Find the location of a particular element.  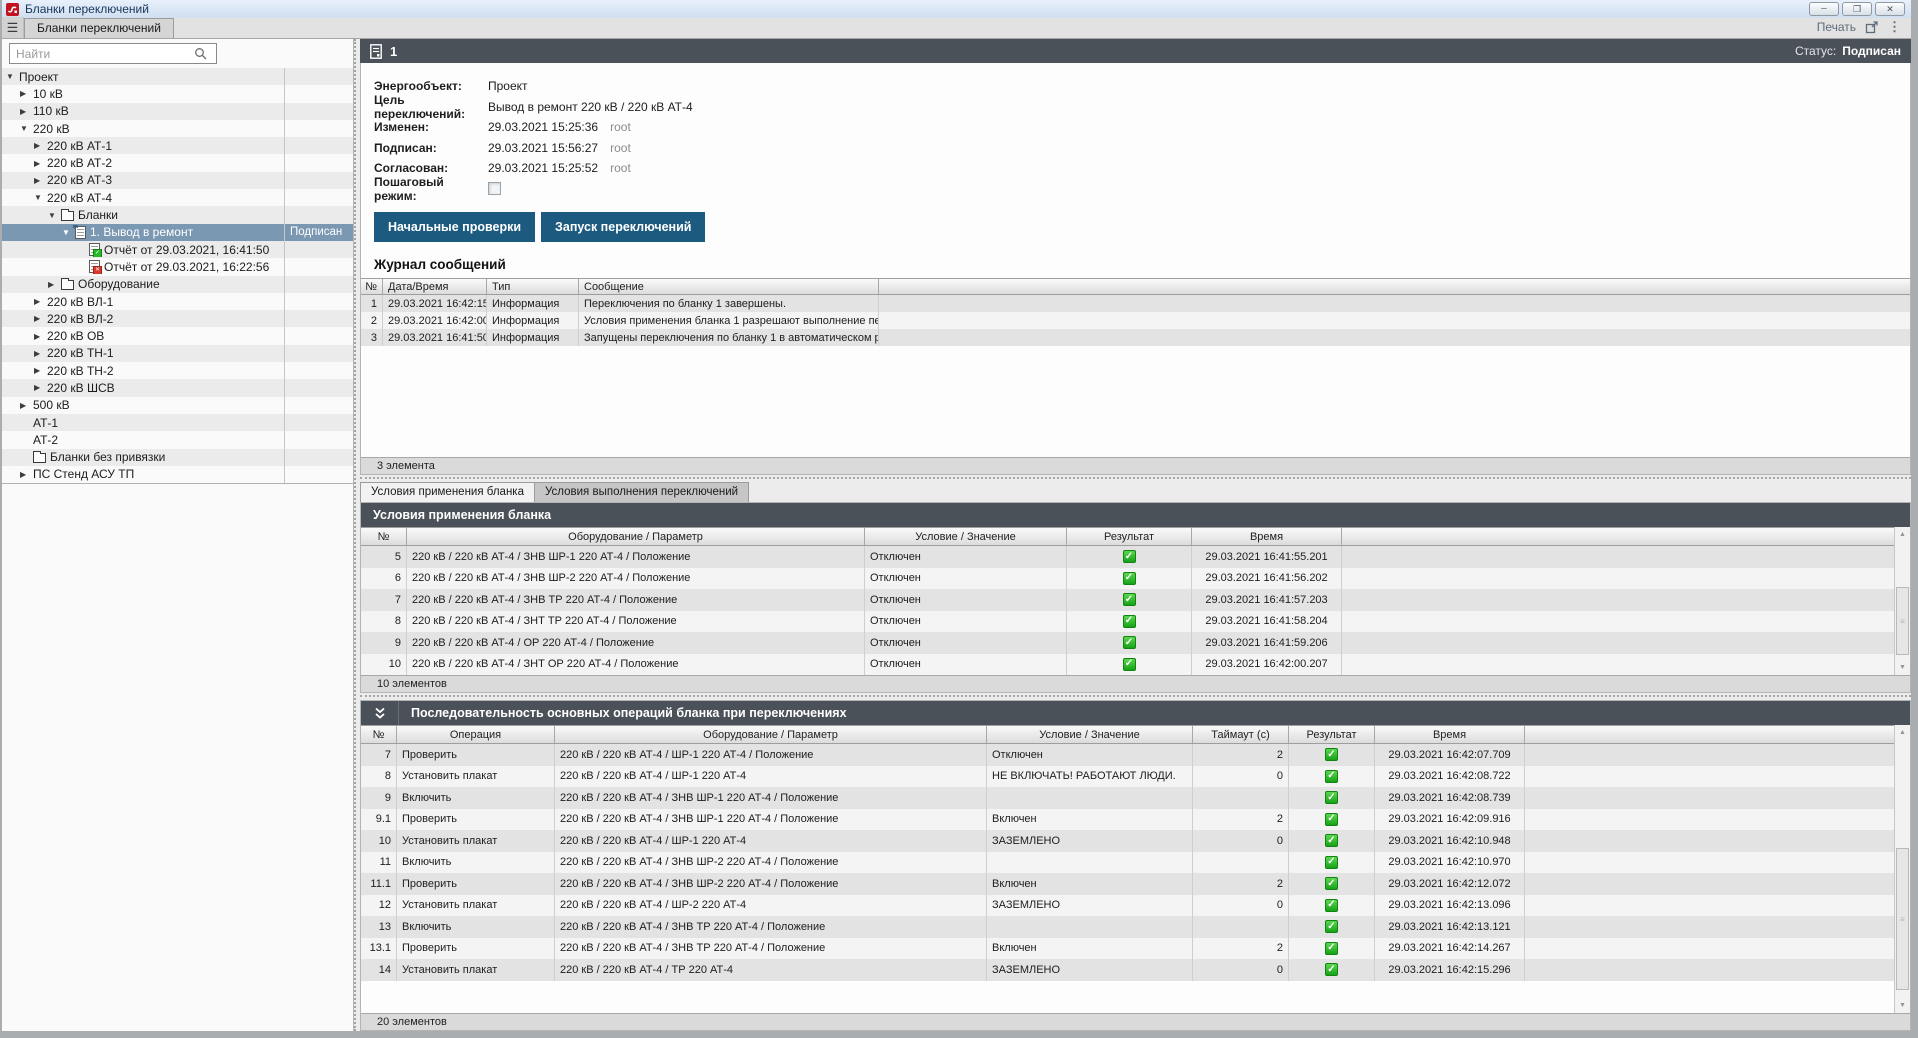

initial-checks-button: Начальные проверки is located at coordinates (455, 227).